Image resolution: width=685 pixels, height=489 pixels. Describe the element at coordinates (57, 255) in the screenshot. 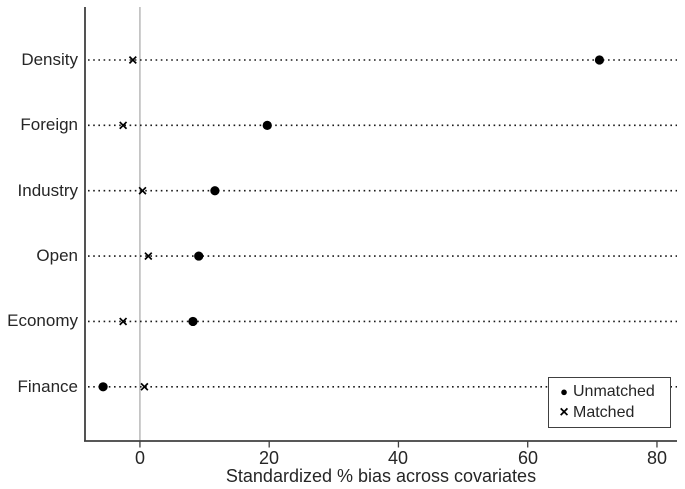

I see `y-axis-label-open: Open` at that location.